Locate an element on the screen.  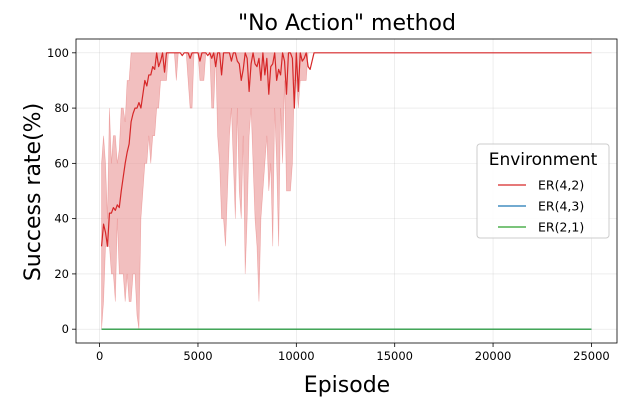
y-tick-label: 40 is located at coordinates (61, 219).